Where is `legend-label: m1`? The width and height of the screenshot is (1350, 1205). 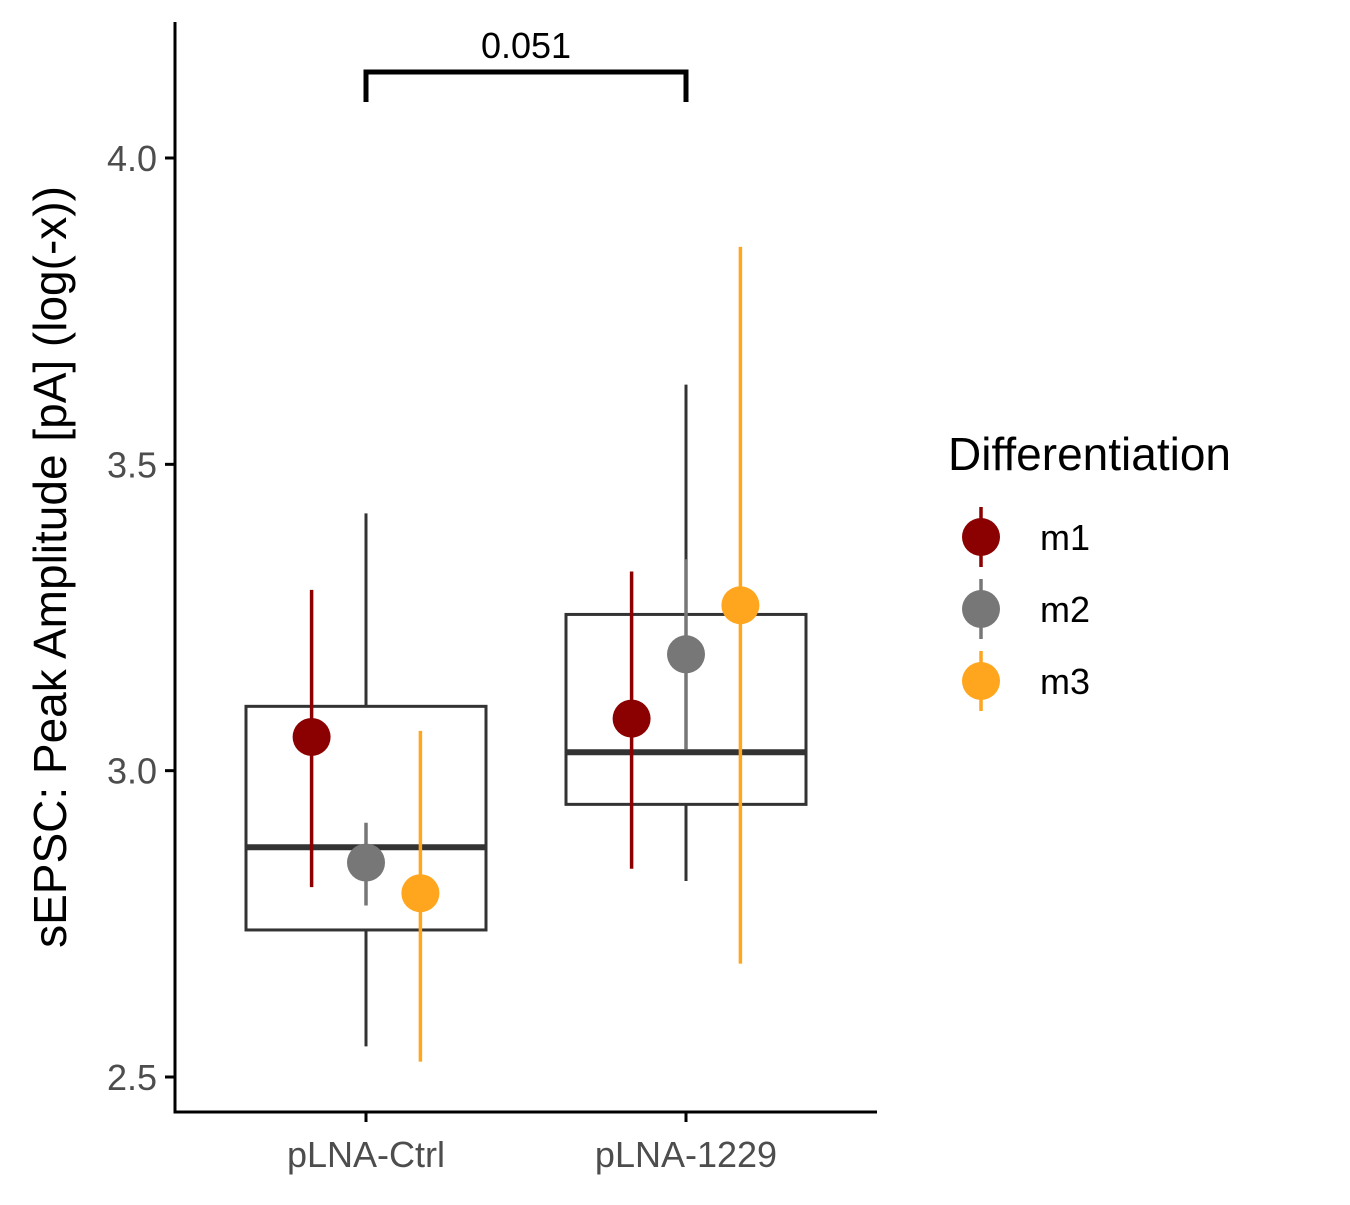
legend-label: m1 is located at coordinates (1065, 537).